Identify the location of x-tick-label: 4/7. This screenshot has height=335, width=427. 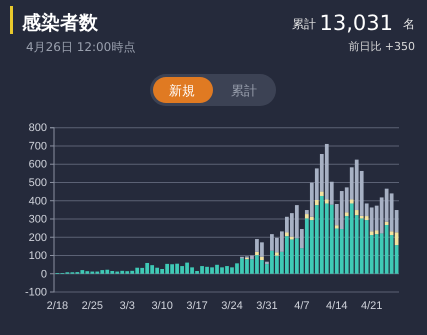
(302, 306).